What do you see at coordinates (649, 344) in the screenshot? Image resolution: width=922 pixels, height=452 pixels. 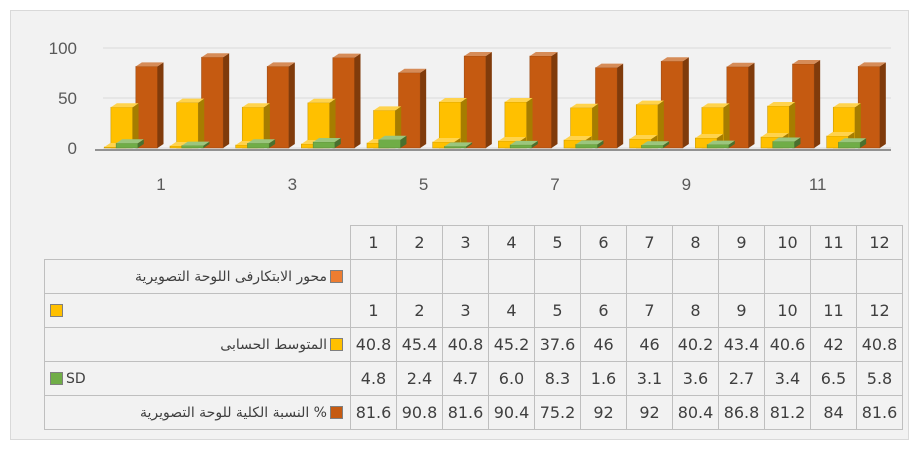 I see `data-cell: 46` at bounding box center [649, 344].